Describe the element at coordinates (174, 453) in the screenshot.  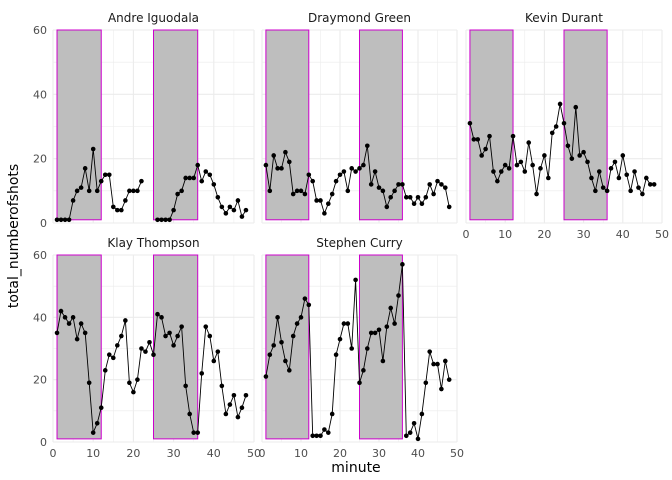
I see `x-tick-label: 30` at that location.